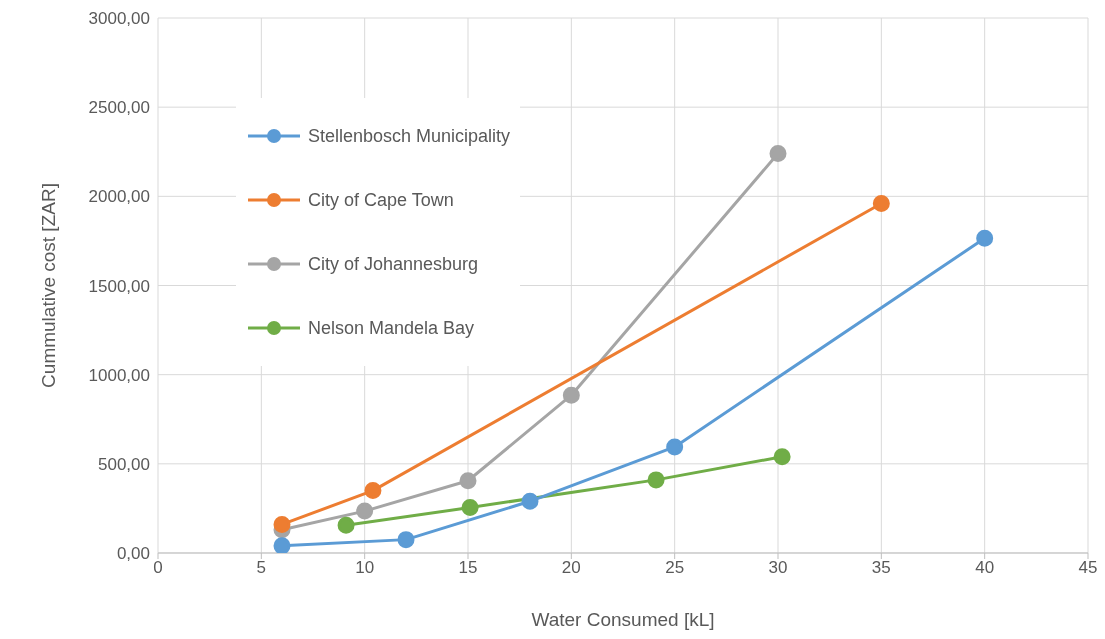  What do you see at coordinates (468, 568) in the screenshot?
I see `x-tick-label: 15` at bounding box center [468, 568].